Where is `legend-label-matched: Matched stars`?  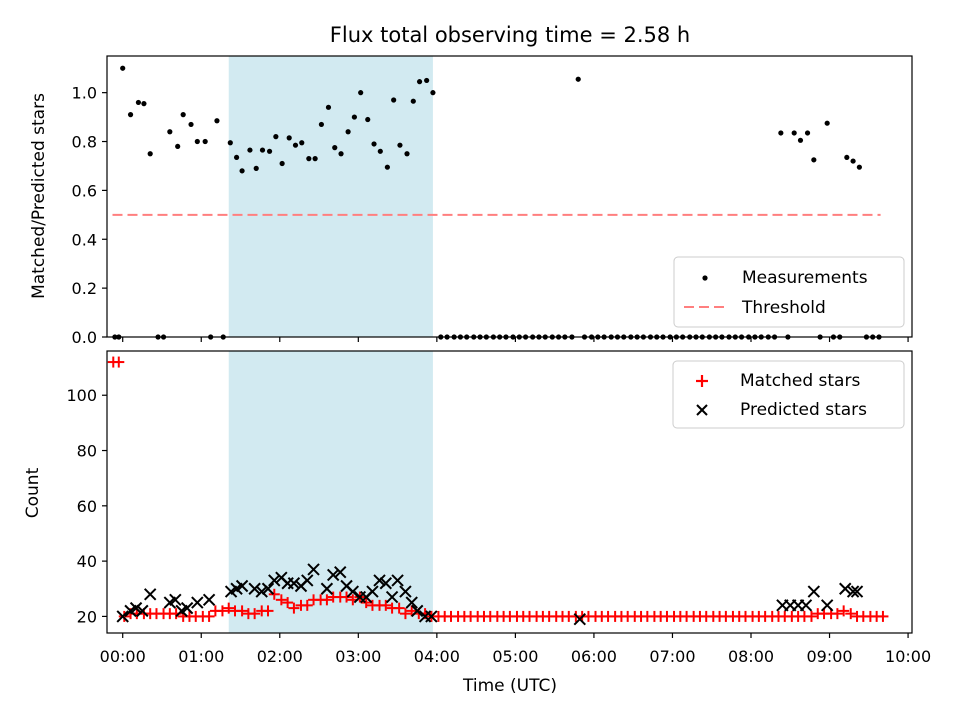 legend-label-matched: Matched stars is located at coordinates (800, 381).